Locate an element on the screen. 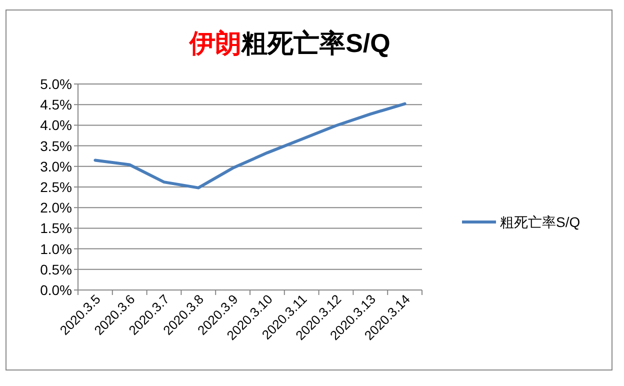 This screenshot has height=386, width=624. y-tick-label: 0.5% is located at coordinates (56, 269).